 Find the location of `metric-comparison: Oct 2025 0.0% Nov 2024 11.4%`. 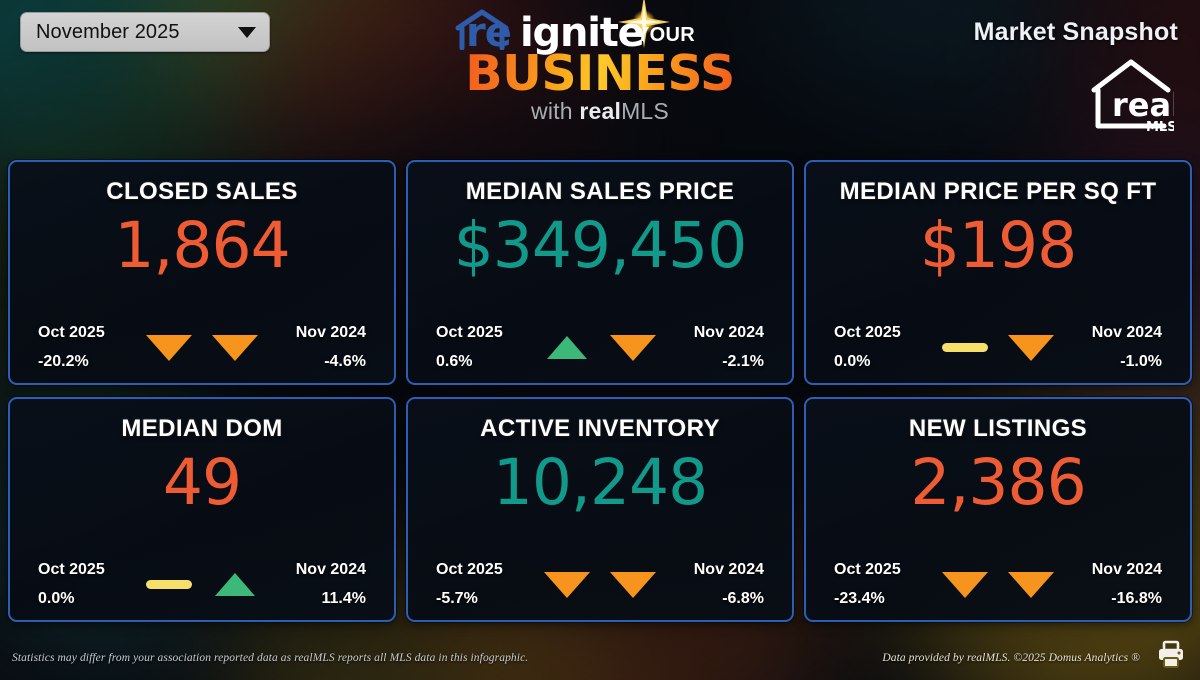

metric-comparison: Oct 2025 0.0% Nov 2024 11.4% is located at coordinates (202, 584).